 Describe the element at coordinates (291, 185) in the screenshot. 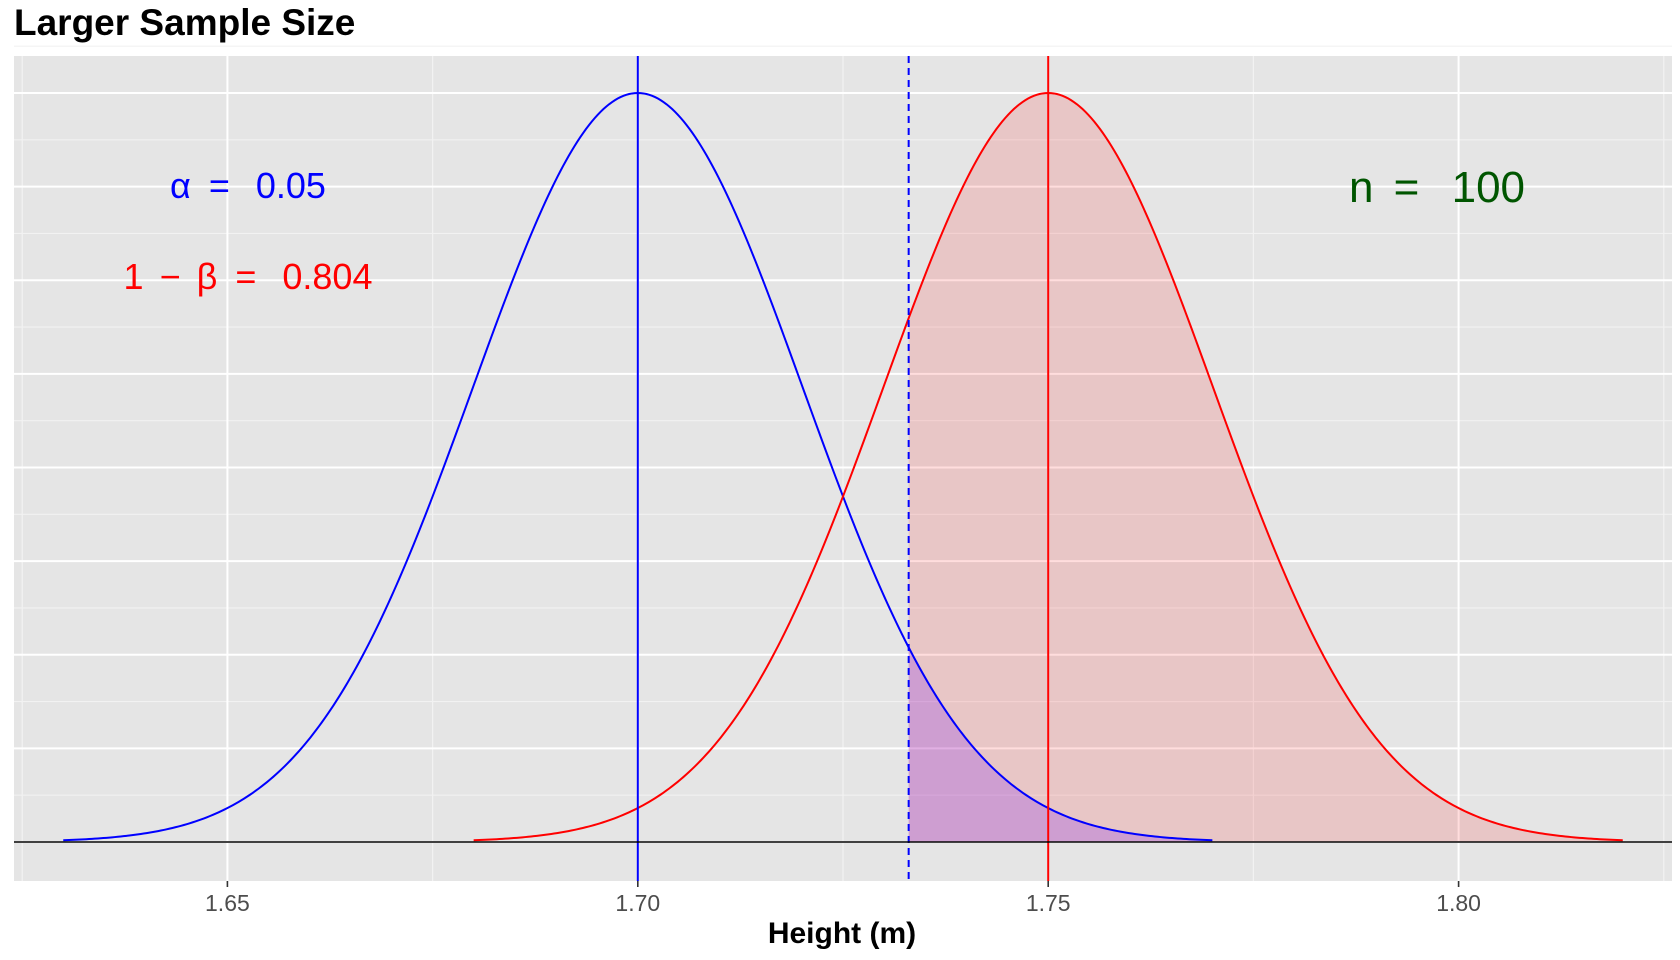

I see `alpha-value: 0.05` at that location.